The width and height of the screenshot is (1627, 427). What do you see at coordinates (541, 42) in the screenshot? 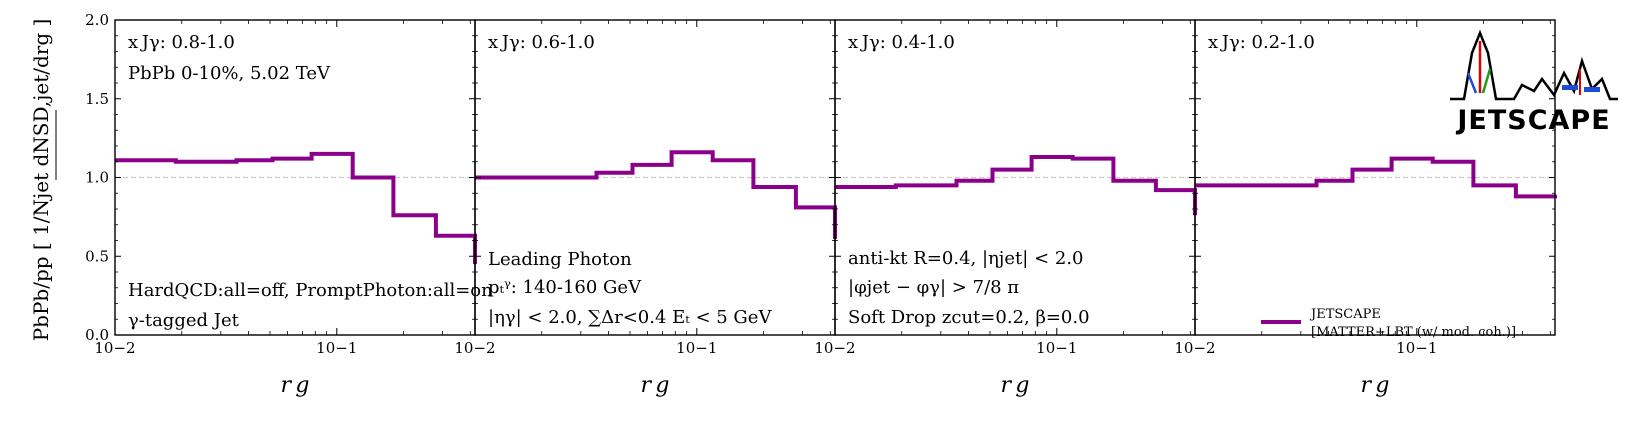
I see `panel-label: x Jγ: 0.6-1.0` at bounding box center [541, 42].